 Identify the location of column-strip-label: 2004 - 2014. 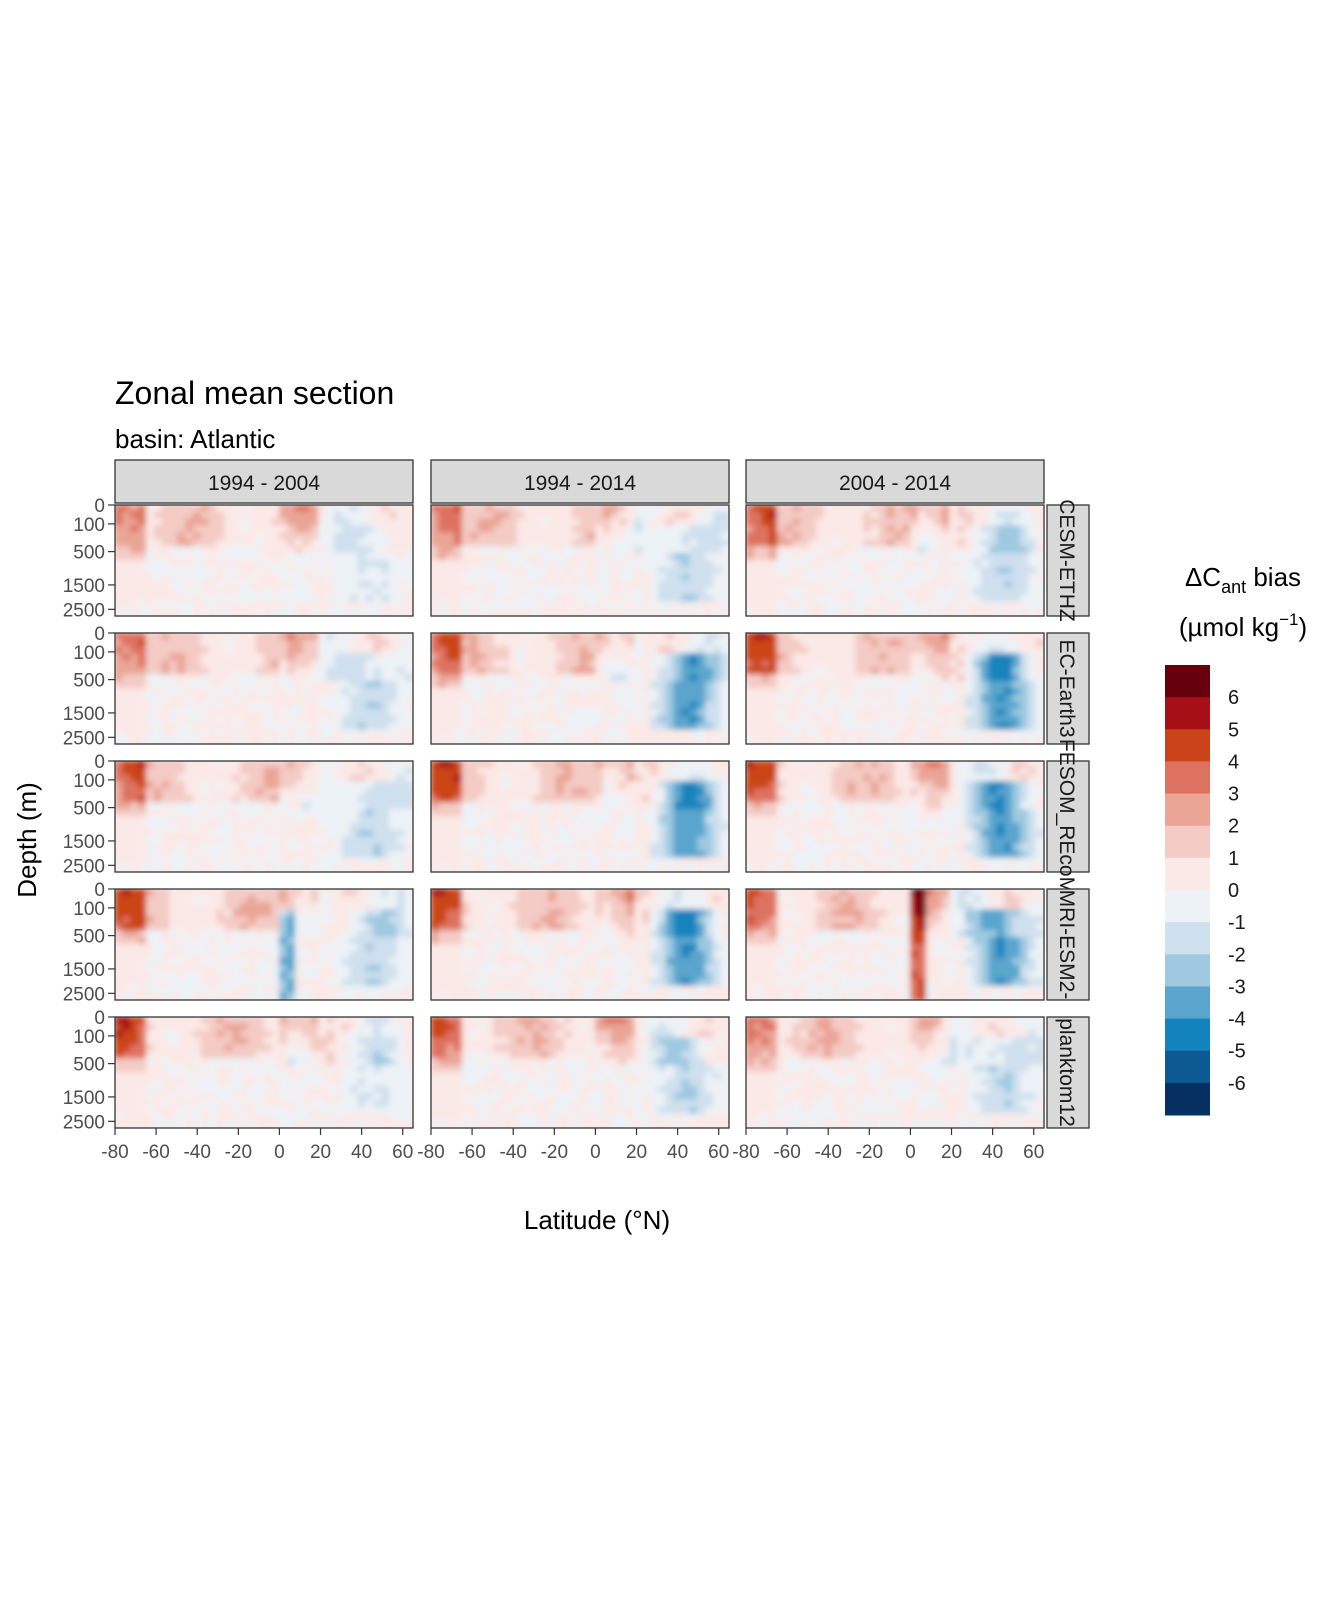
(895, 483).